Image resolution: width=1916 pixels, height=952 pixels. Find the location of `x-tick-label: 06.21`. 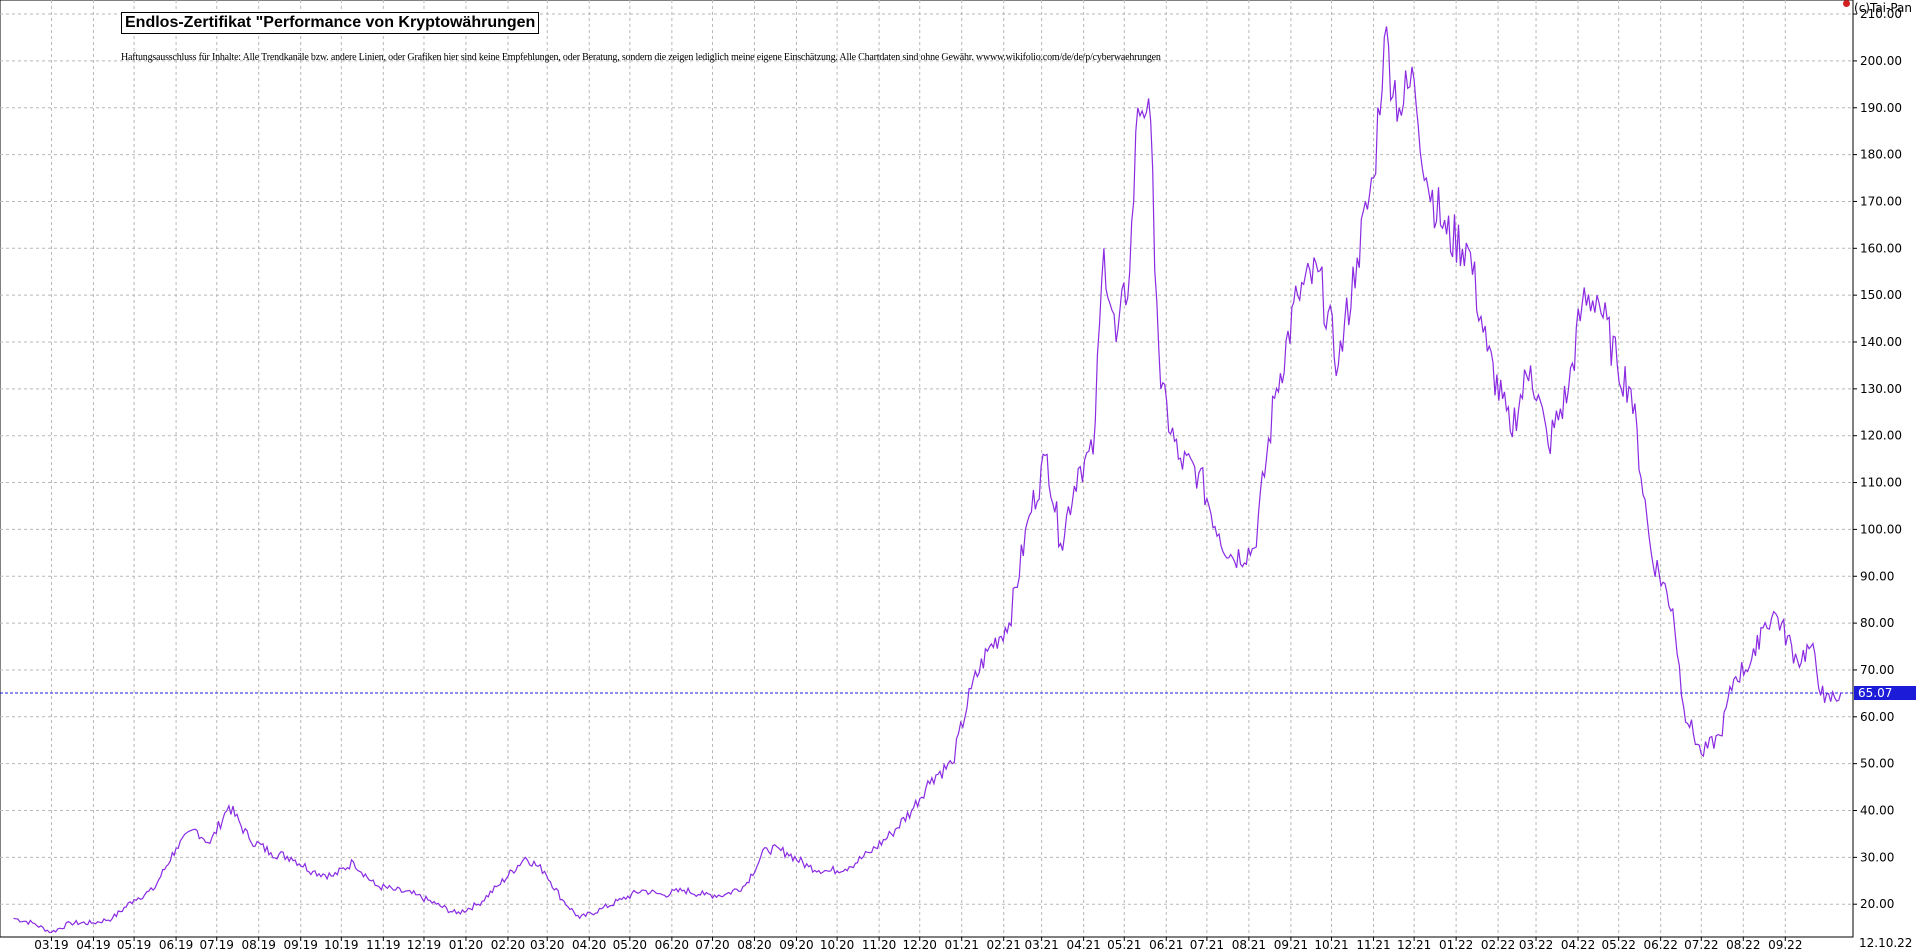

x-tick-label: 06.21 is located at coordinates (1166, 945).